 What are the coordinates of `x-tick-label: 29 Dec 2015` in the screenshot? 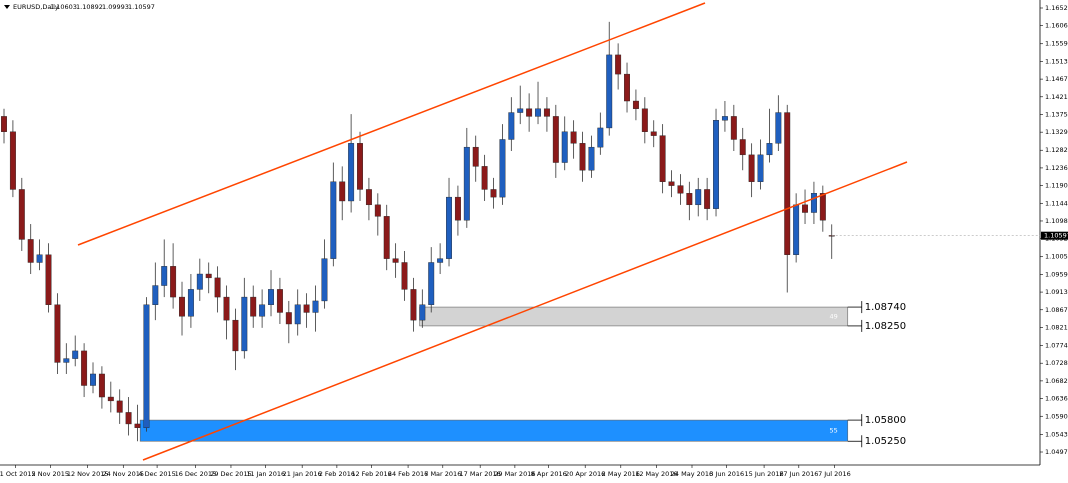 It's located at (231, 474).